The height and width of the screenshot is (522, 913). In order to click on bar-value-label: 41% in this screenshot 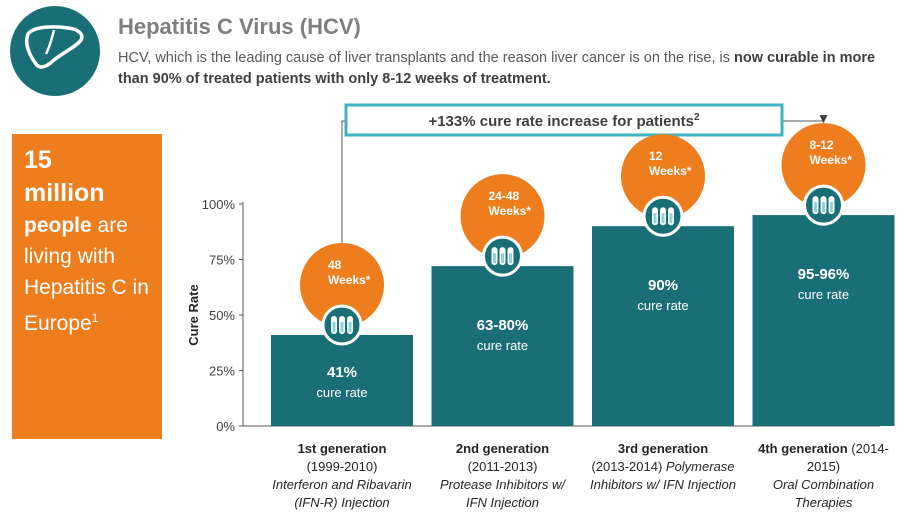, I will do `click(342, 372)`.